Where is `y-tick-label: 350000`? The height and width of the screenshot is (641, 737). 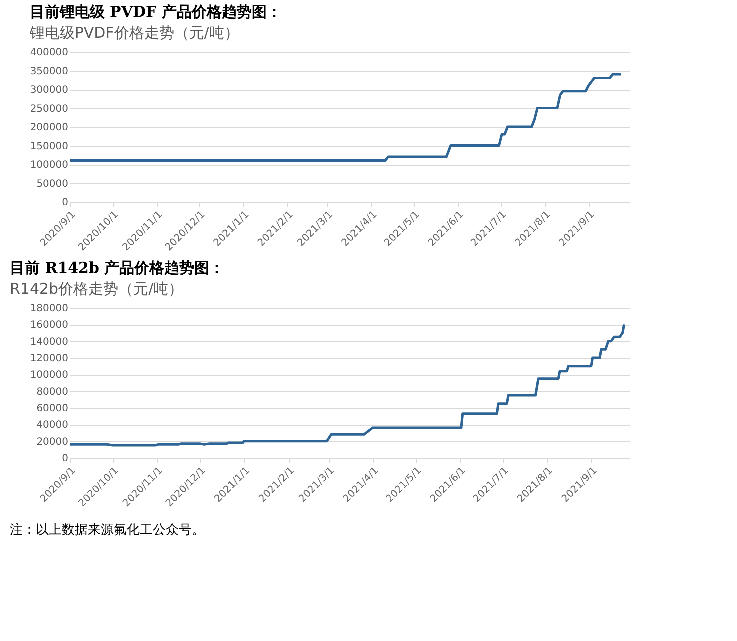
y-tick-label: 350000 is located at coordinates (49, 72).